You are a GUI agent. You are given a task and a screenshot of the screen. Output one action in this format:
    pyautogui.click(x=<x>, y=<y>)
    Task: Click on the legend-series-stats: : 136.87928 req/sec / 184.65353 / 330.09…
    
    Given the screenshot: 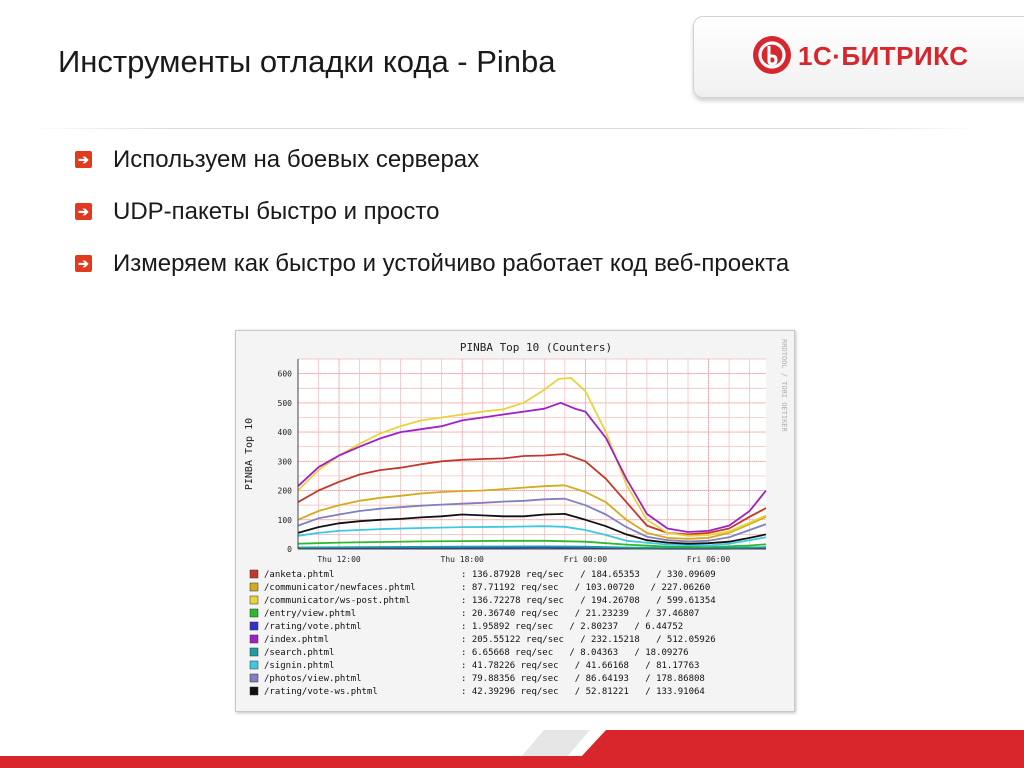 What is the action you would take?
    pyautogui.click(x=588, y=575)
    